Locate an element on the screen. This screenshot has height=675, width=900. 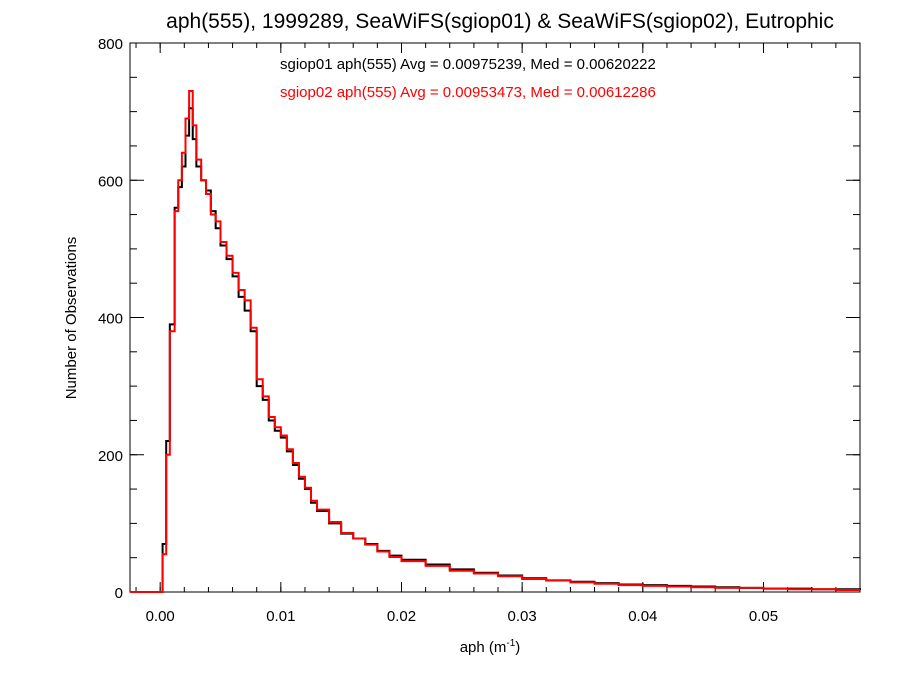
x-tick-label: 0.04 is located at coordinates (642, 616).